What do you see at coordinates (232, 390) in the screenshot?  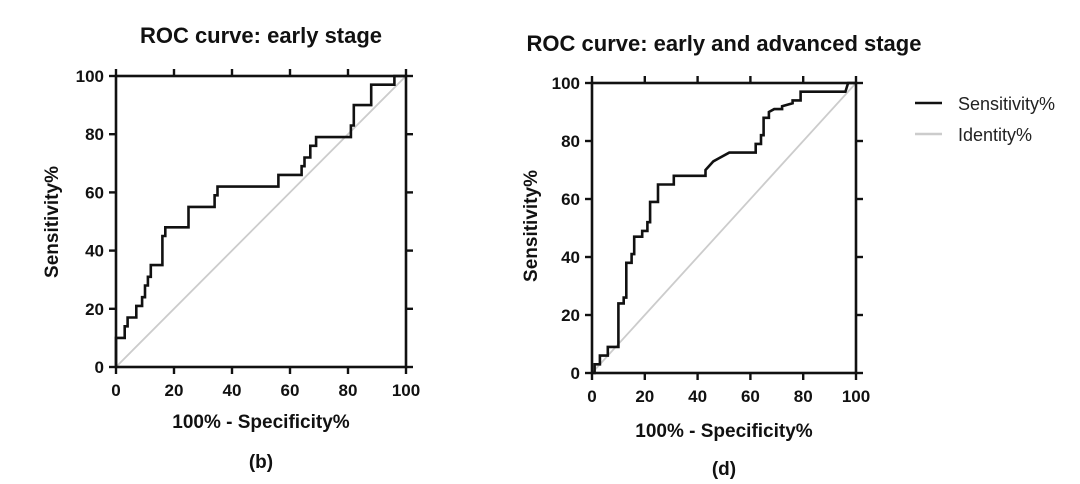 I see `x-tick-label-1-2: 40` at bounding box center [232, 390].